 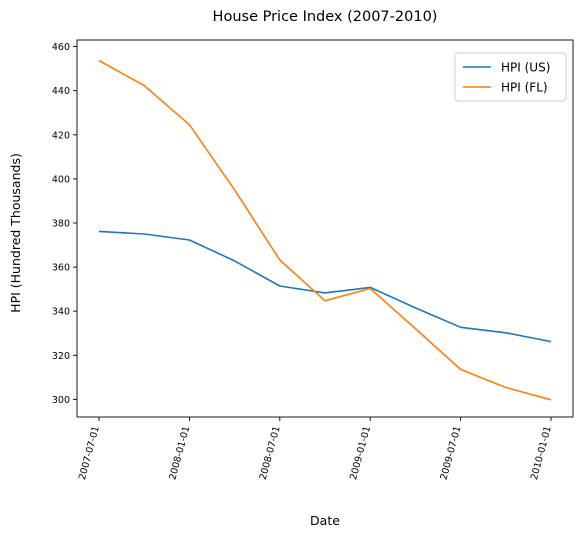 What do you see at coordinates (325, 520) in the screenshot?
I see `x-axis-label: Date` at bounding box center [325, 520].